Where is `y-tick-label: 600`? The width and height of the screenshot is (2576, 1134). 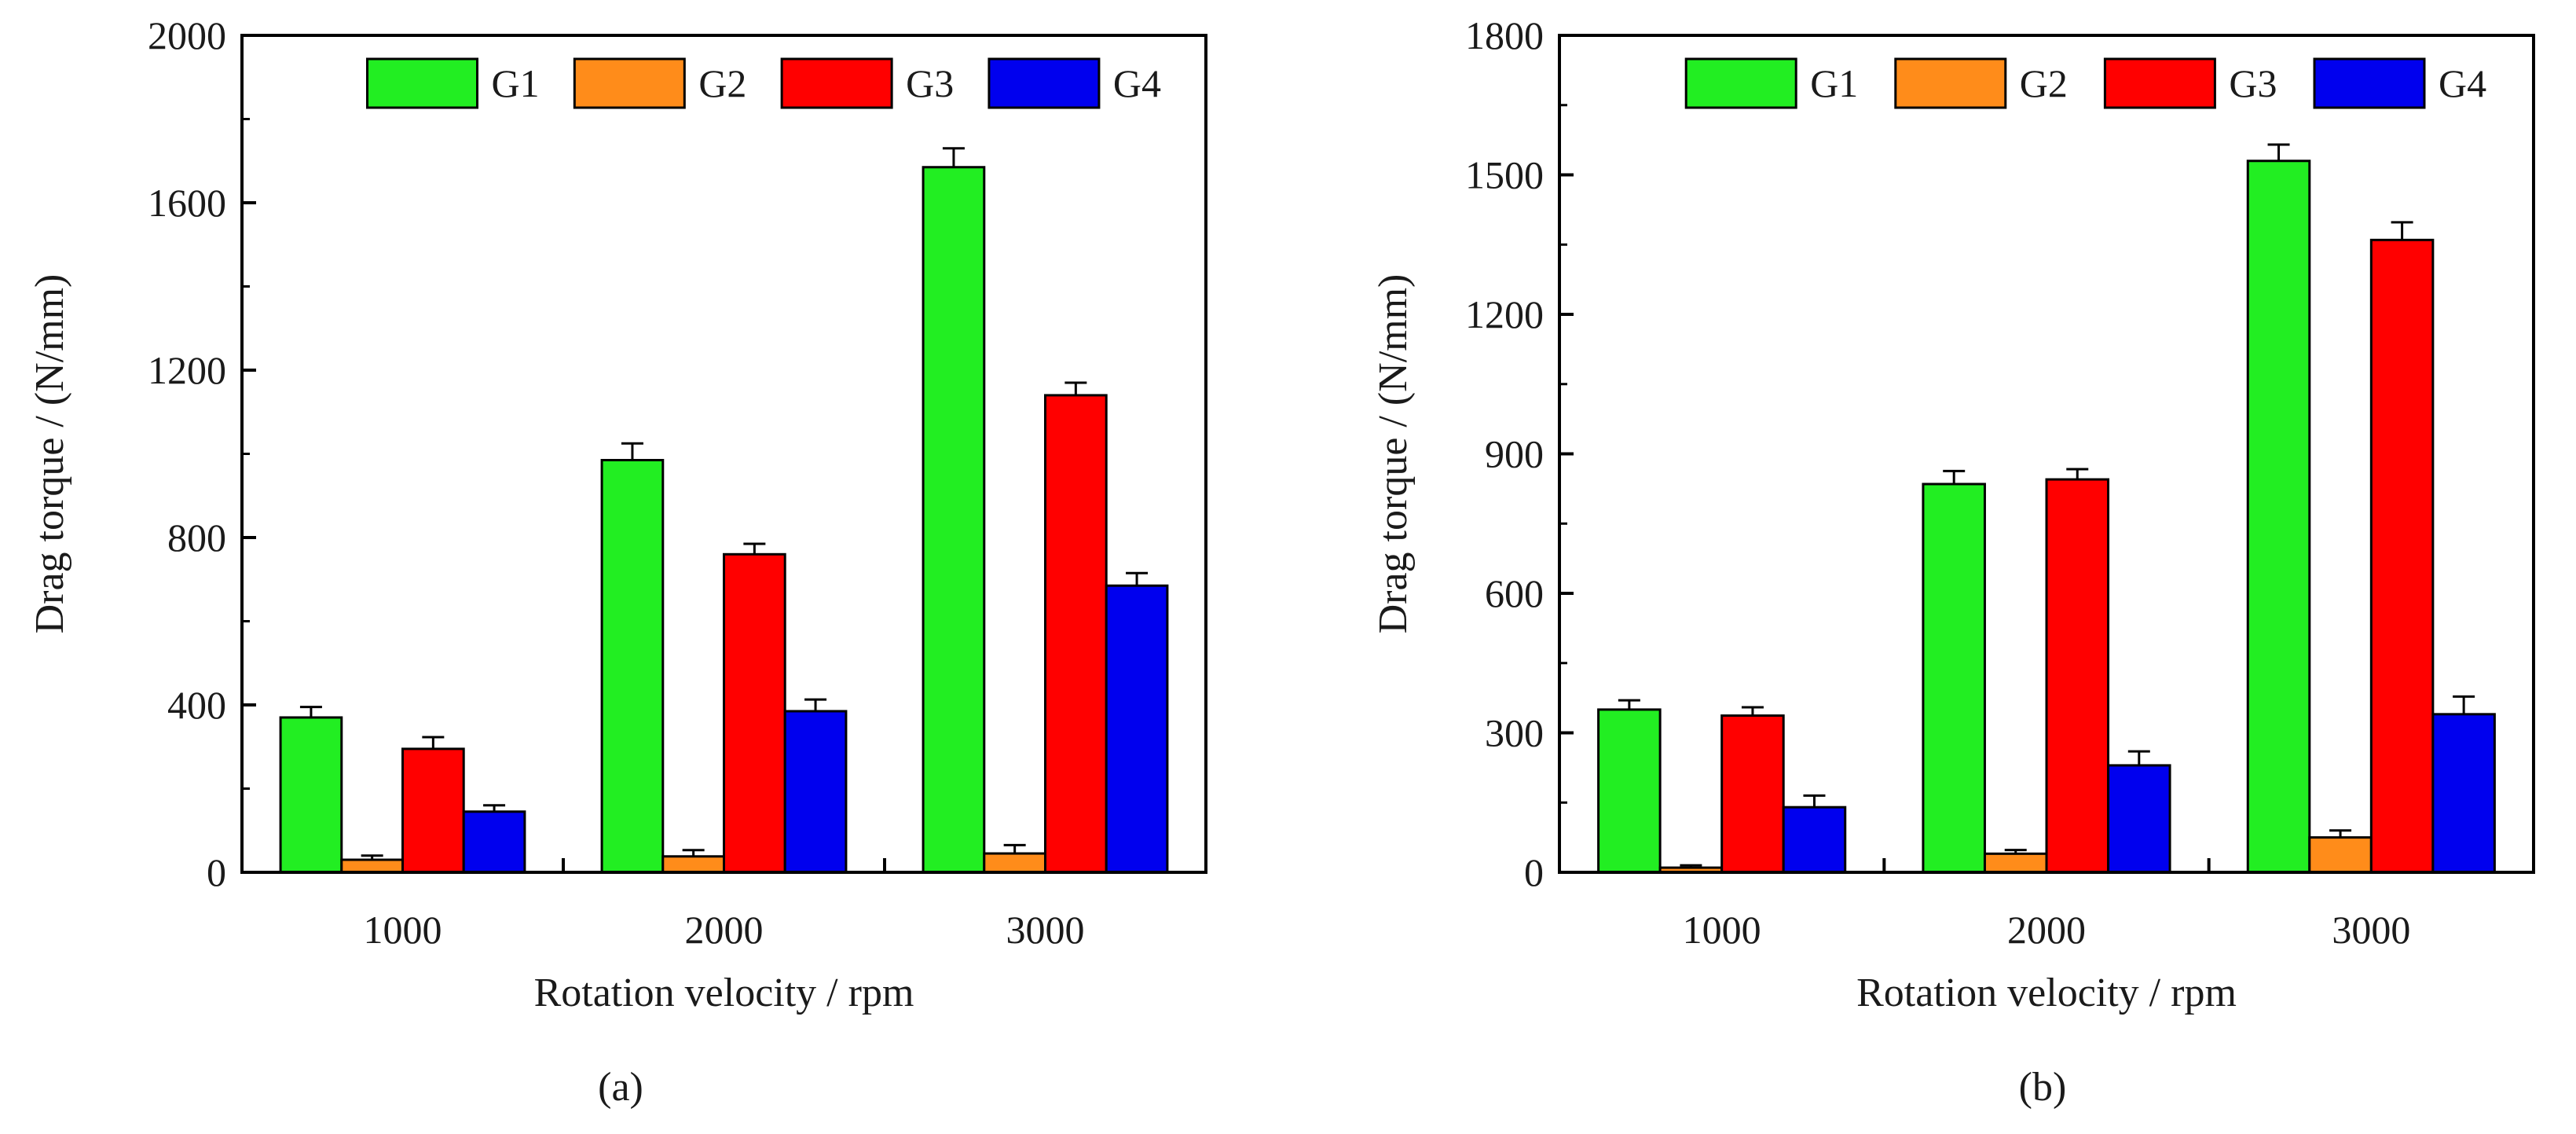 y-tick-label: 600 is located at coordinates (1514, 593).